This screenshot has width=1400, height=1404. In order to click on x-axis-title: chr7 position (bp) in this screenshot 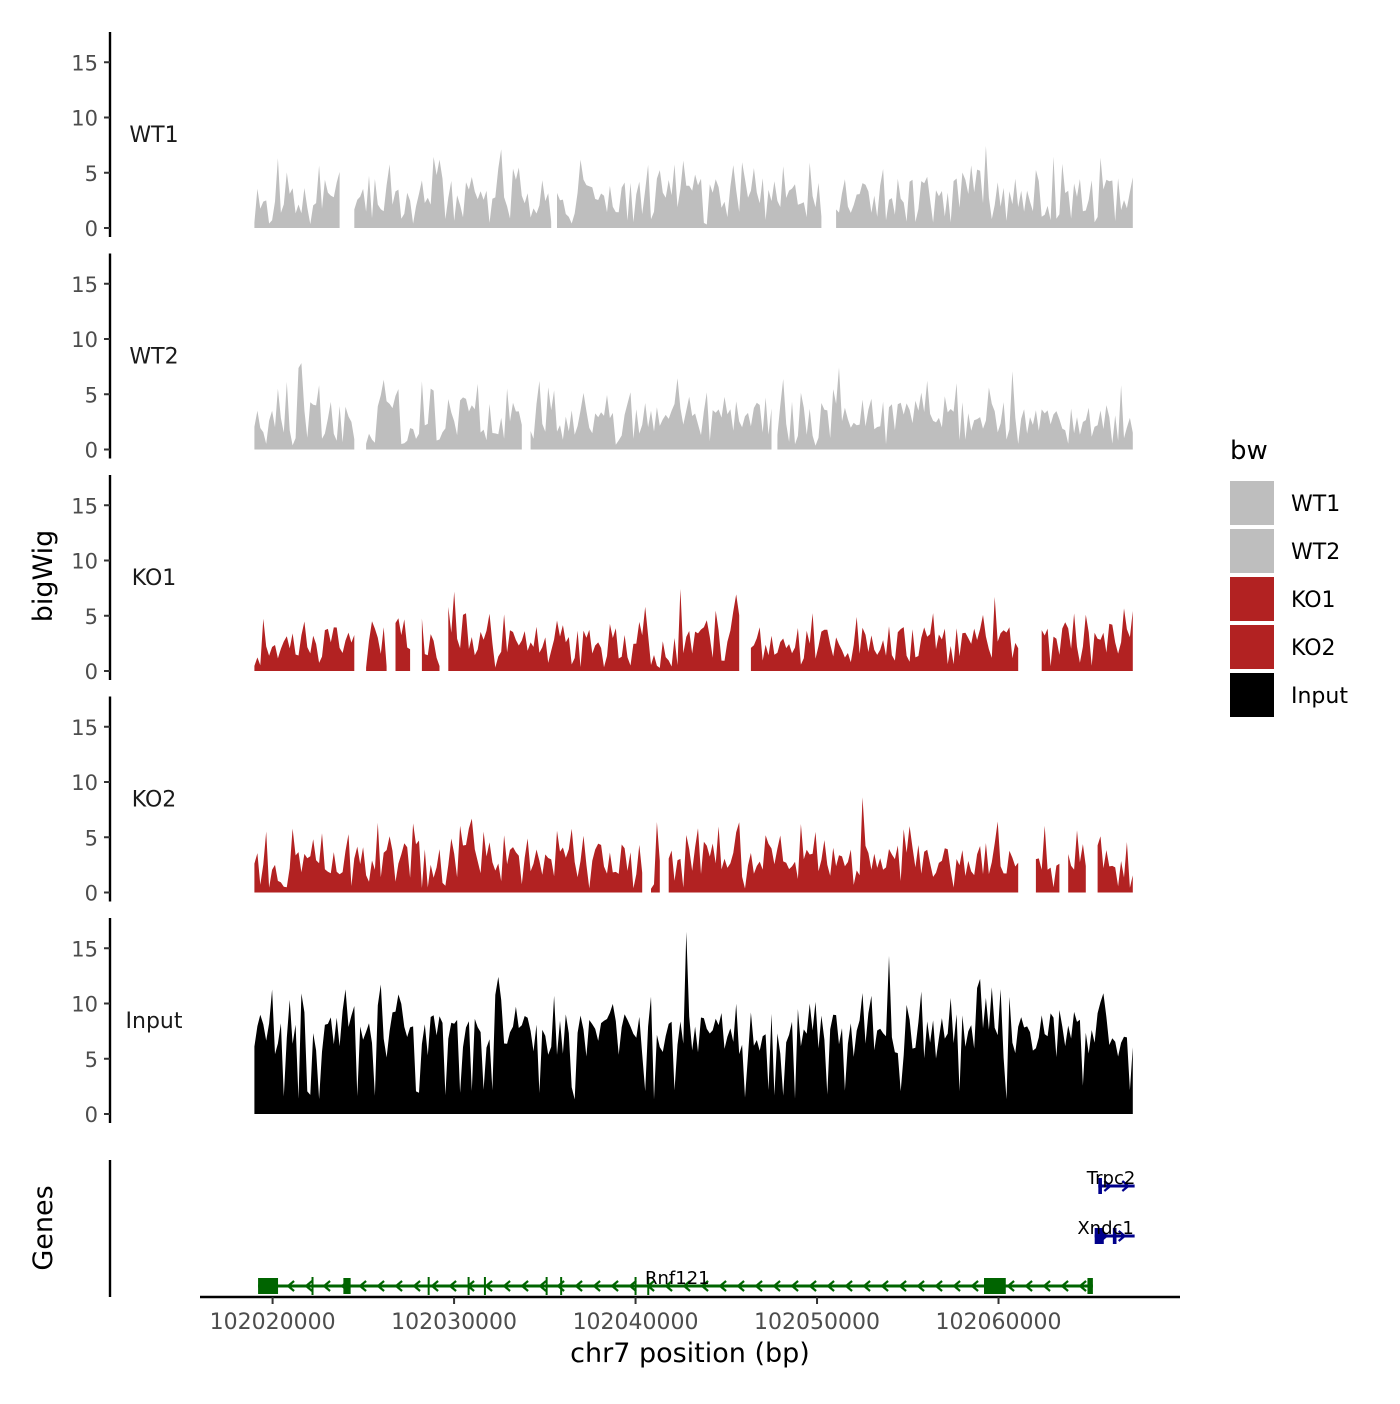, I will do `click(690, 1353)`.